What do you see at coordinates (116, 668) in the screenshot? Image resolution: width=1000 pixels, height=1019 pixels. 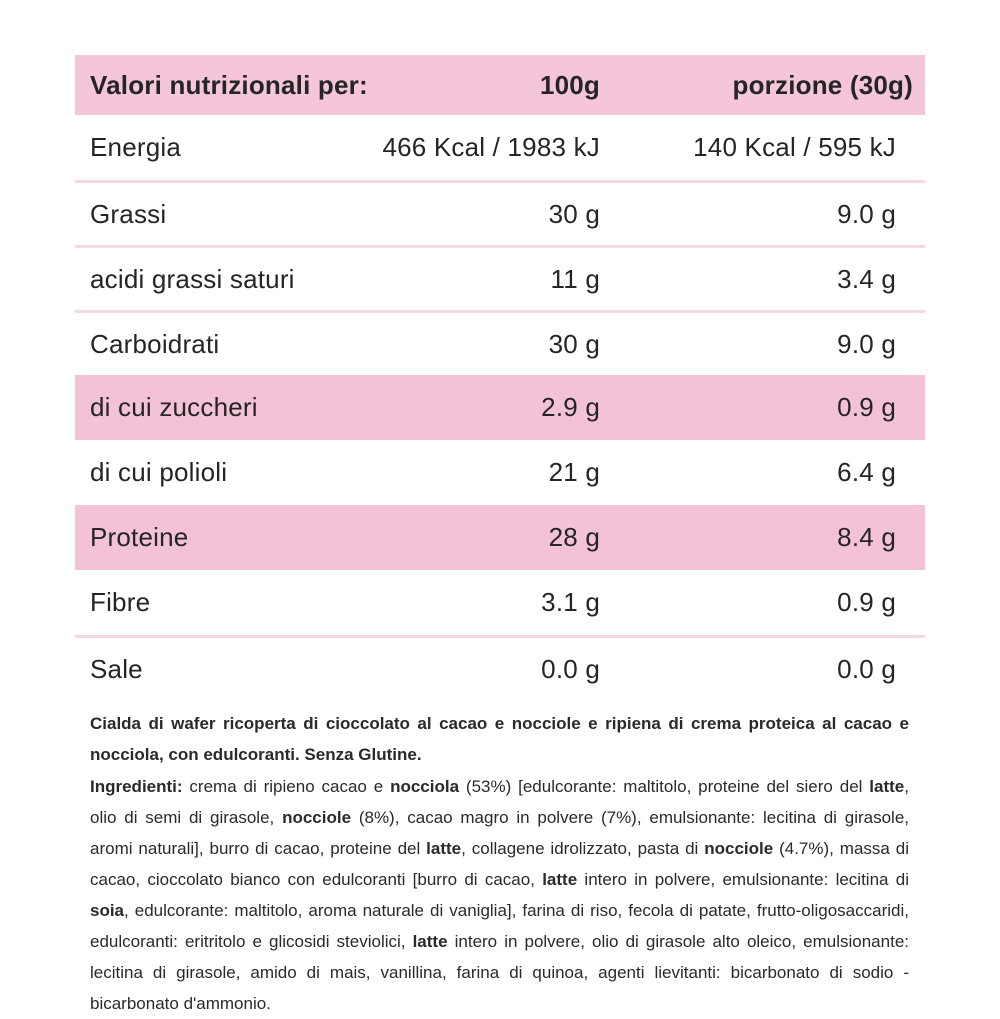 I see `row-label: Sale` at bounding box center [116, 668].